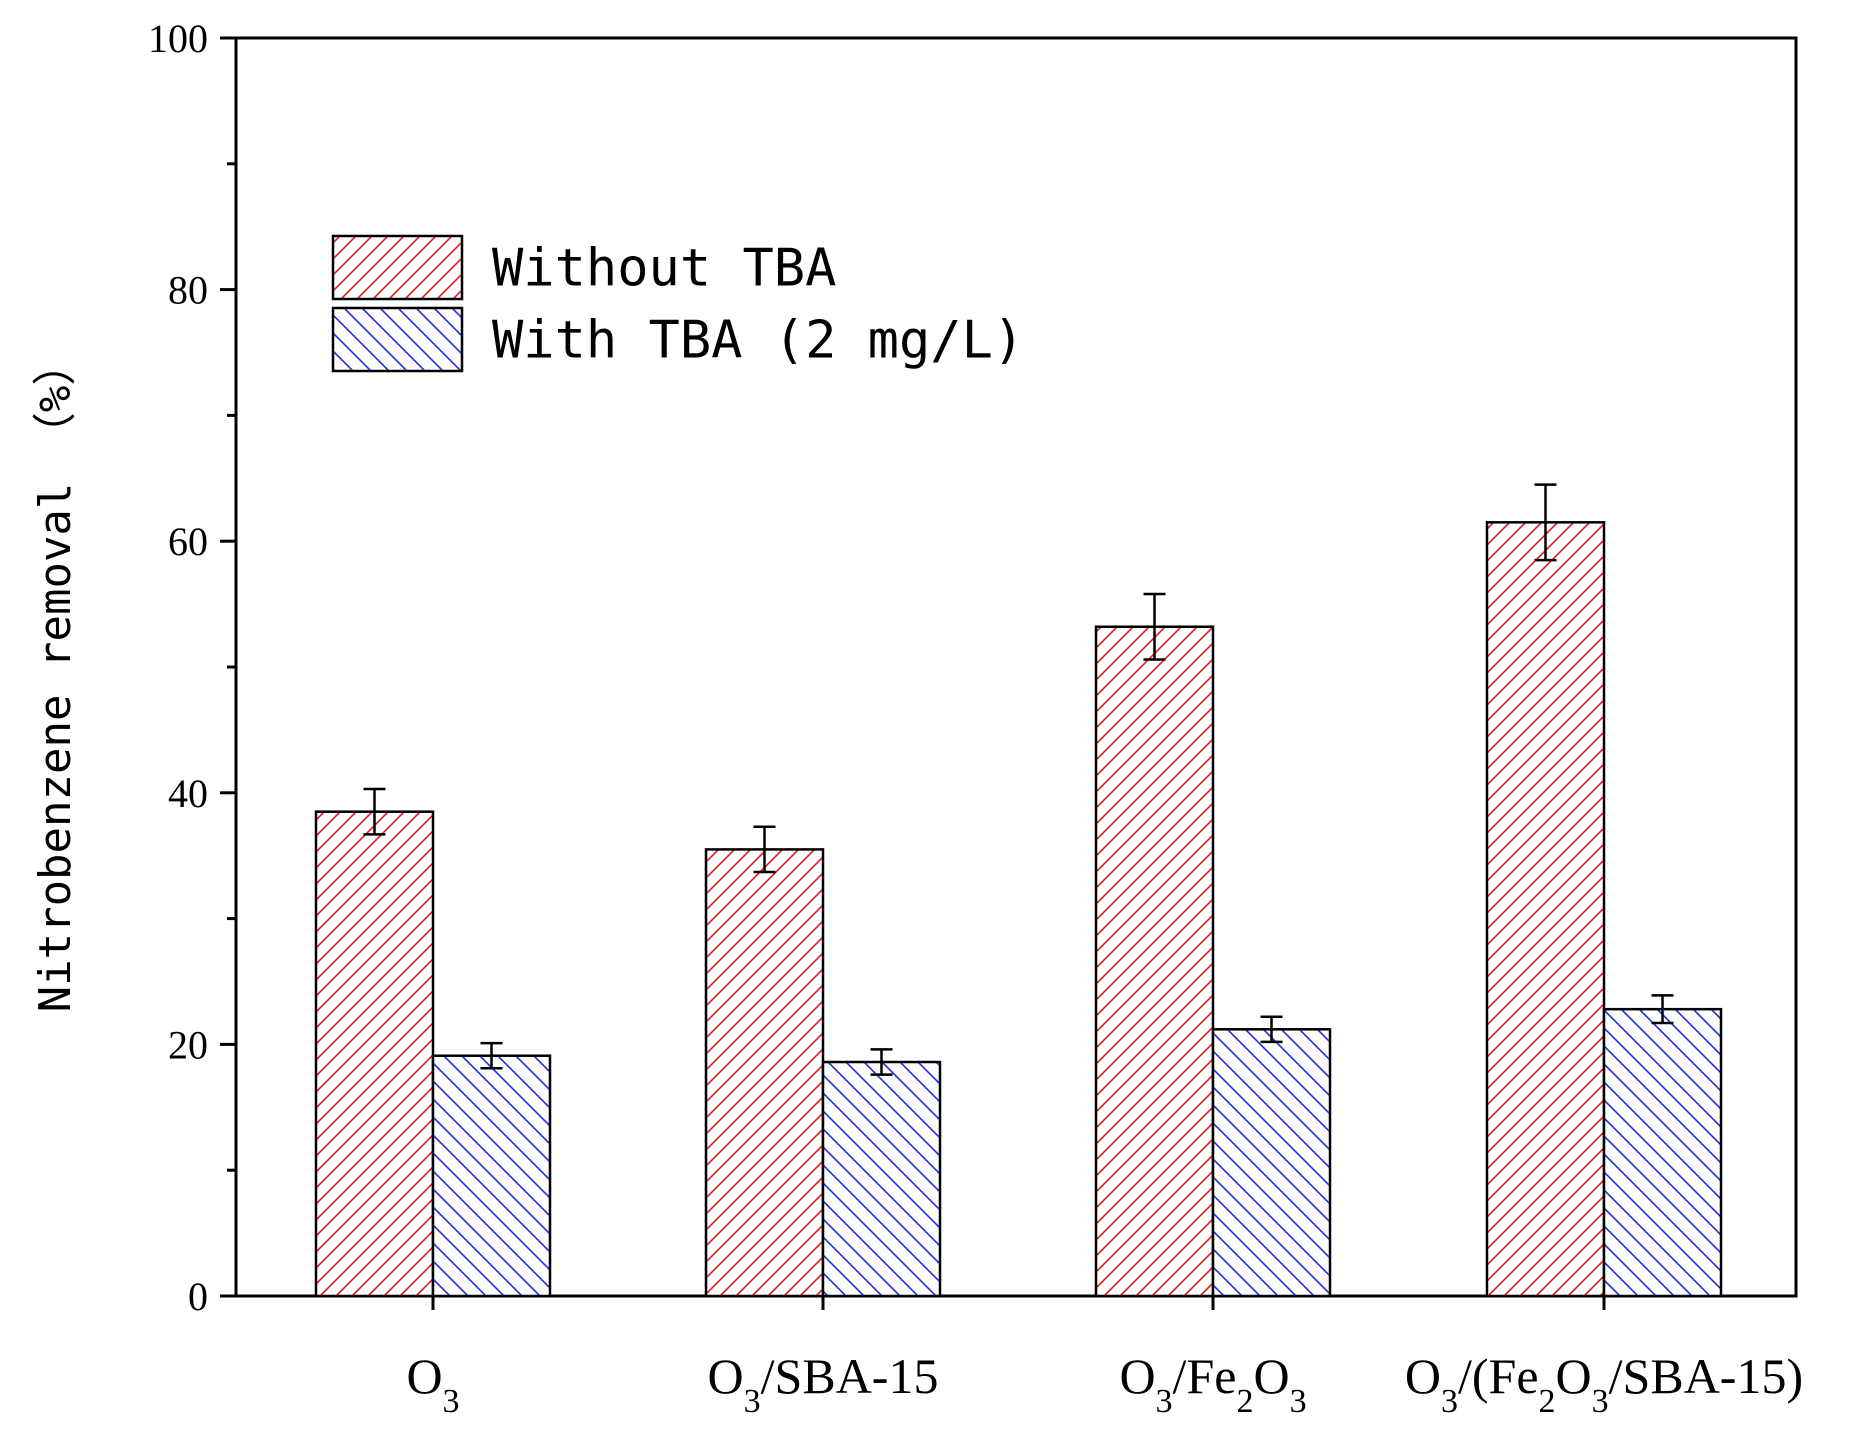 This screenshot has width=1866, height=1433. What do you see at coordinates (823, 1384) in the screenshot?
I see `x-tick-label: O3/SBA-15` at bounding box center [823, 1384].